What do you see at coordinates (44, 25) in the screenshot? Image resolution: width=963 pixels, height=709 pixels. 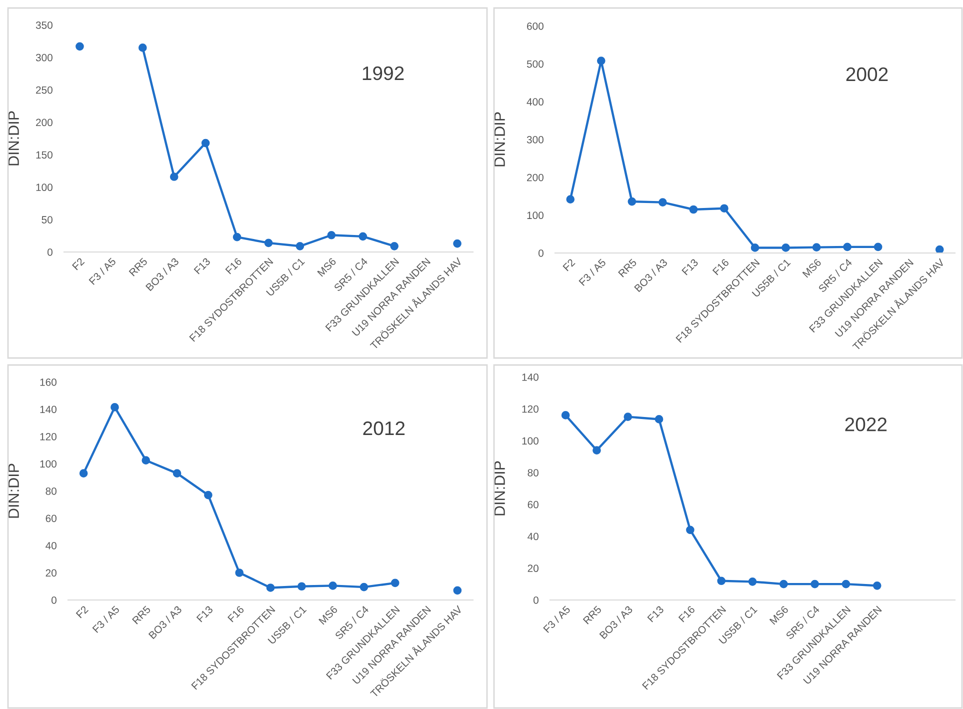 I see `y-tick-label: 350` at bounding box center [44, 25].